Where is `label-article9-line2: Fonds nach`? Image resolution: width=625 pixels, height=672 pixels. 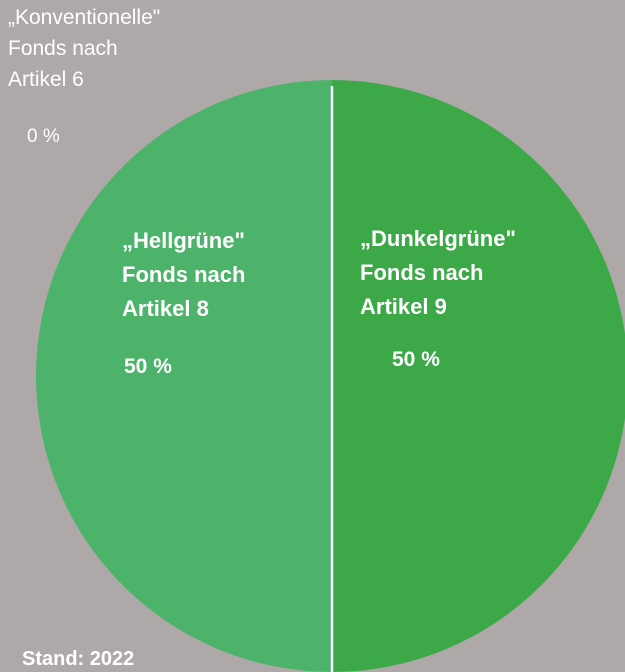 label-article9-line2: Fonds nach is located at coordinates (422, 272).